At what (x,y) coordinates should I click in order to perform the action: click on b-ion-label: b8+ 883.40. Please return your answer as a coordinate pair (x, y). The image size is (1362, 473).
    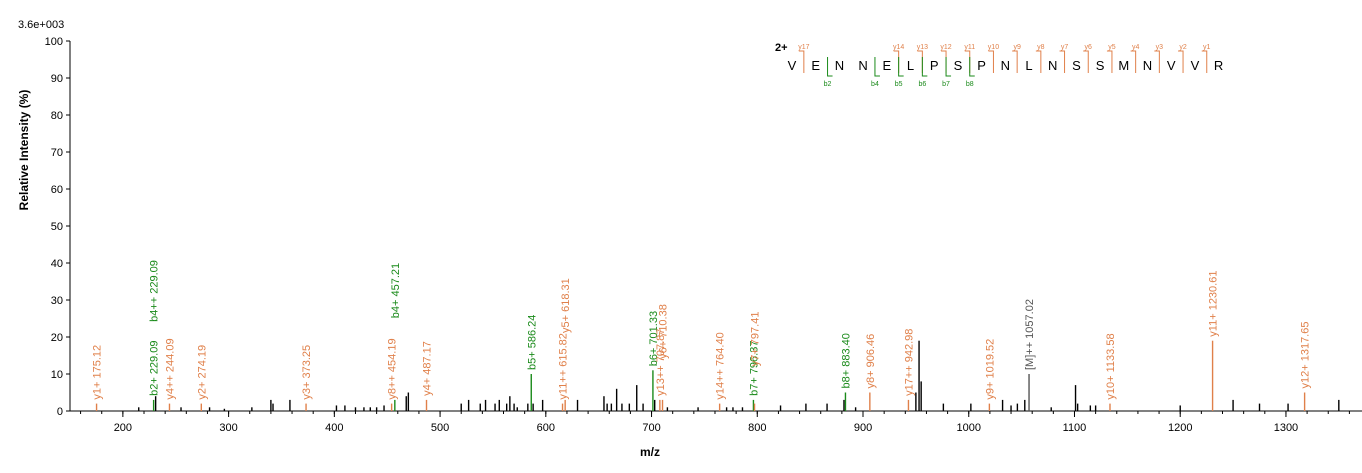
    Looking at the image, I should click on (846, 360).